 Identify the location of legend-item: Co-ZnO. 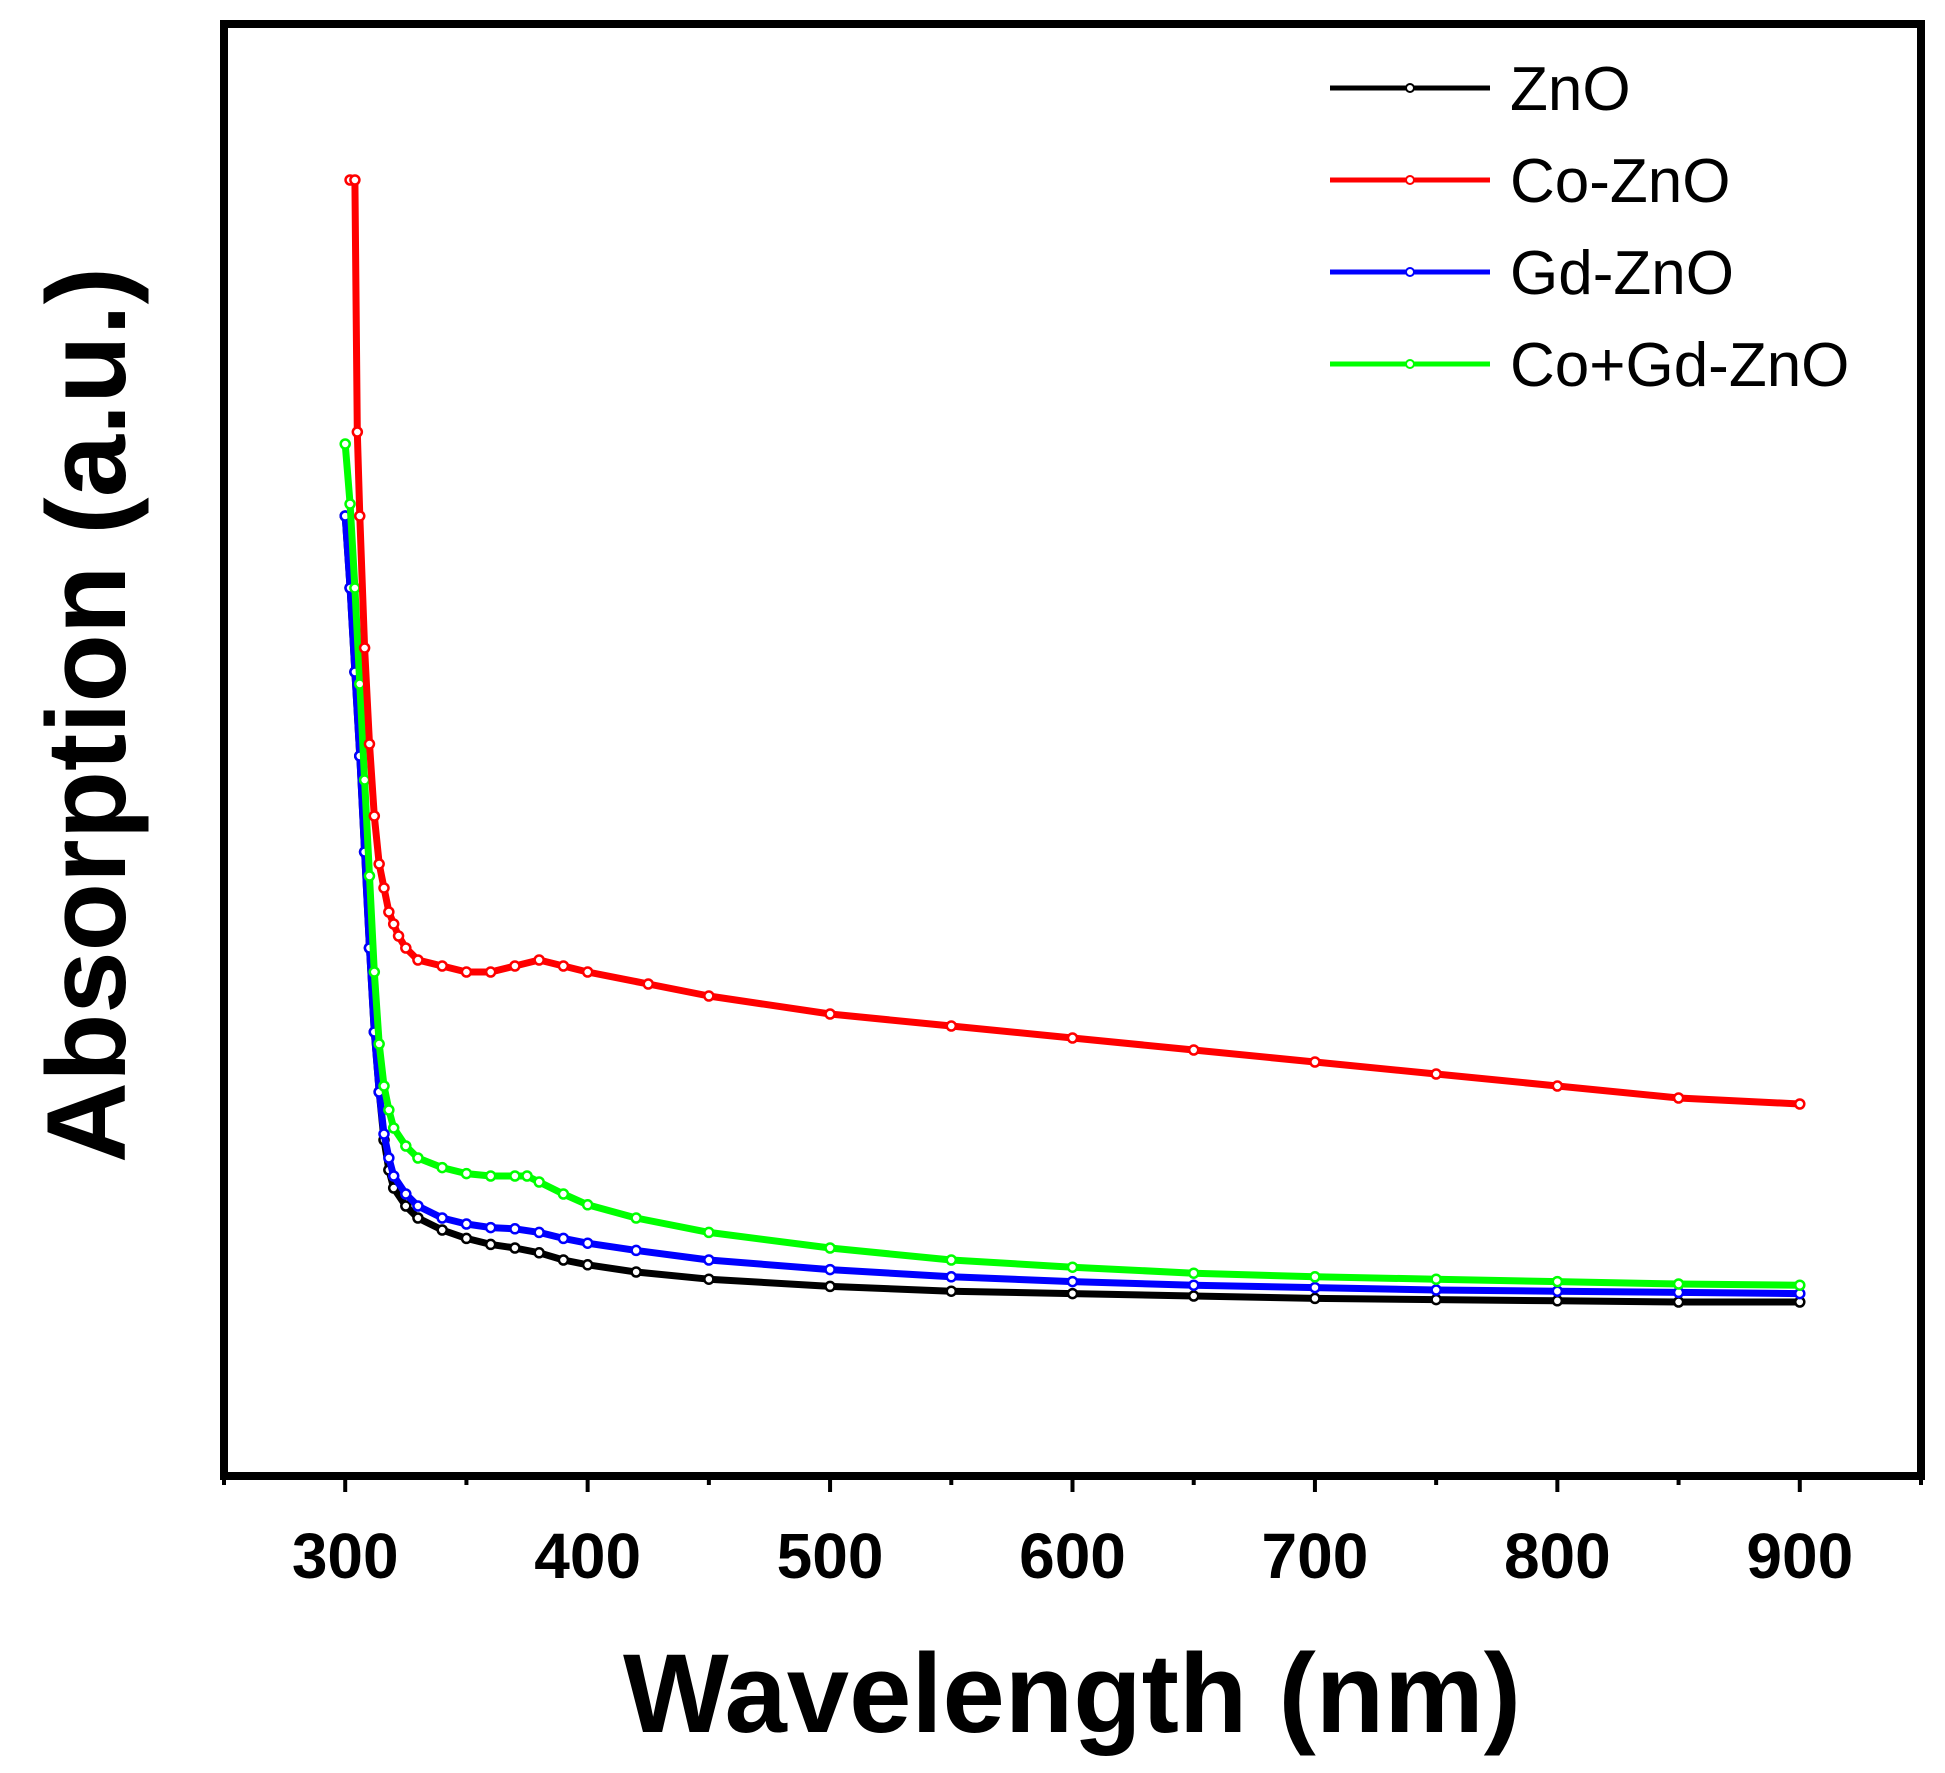
(1530, 181).